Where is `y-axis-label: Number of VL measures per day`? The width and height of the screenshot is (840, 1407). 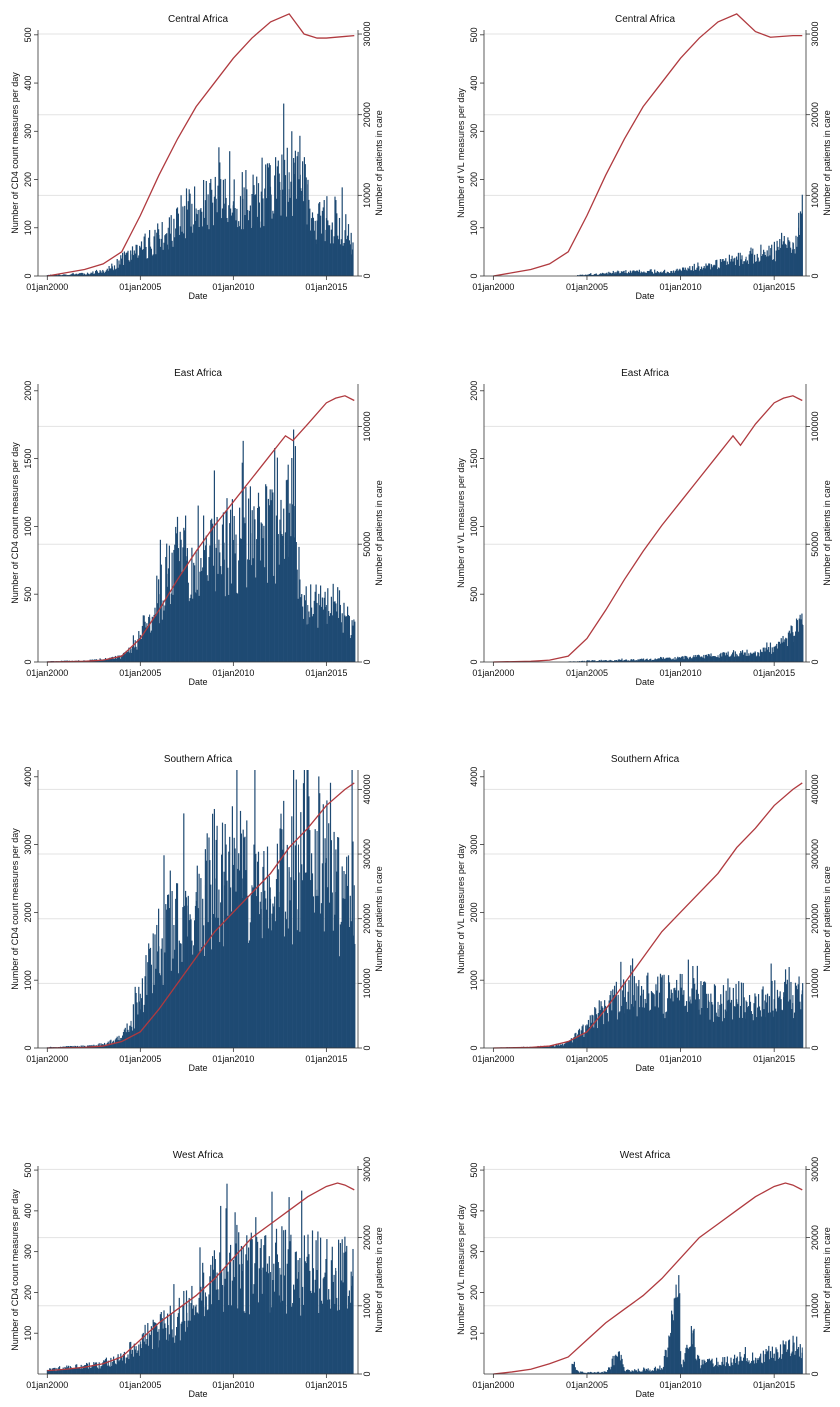 y-axis-label: Number of VL measures per day is located at coordinates (461, 1270).